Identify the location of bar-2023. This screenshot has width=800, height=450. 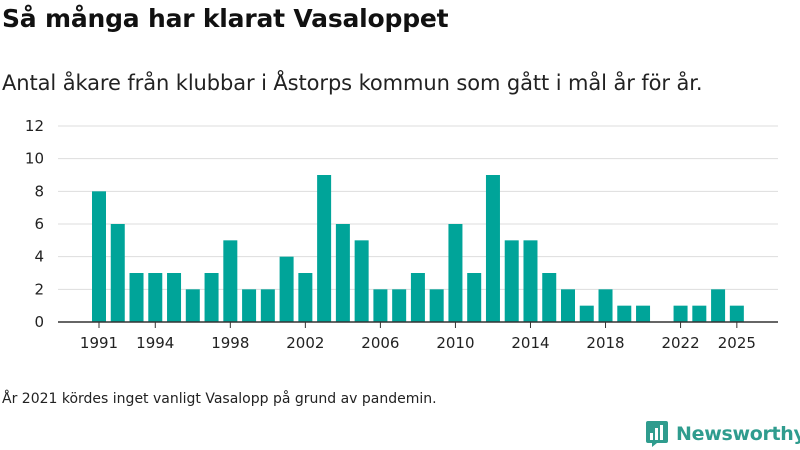
(699, 313).